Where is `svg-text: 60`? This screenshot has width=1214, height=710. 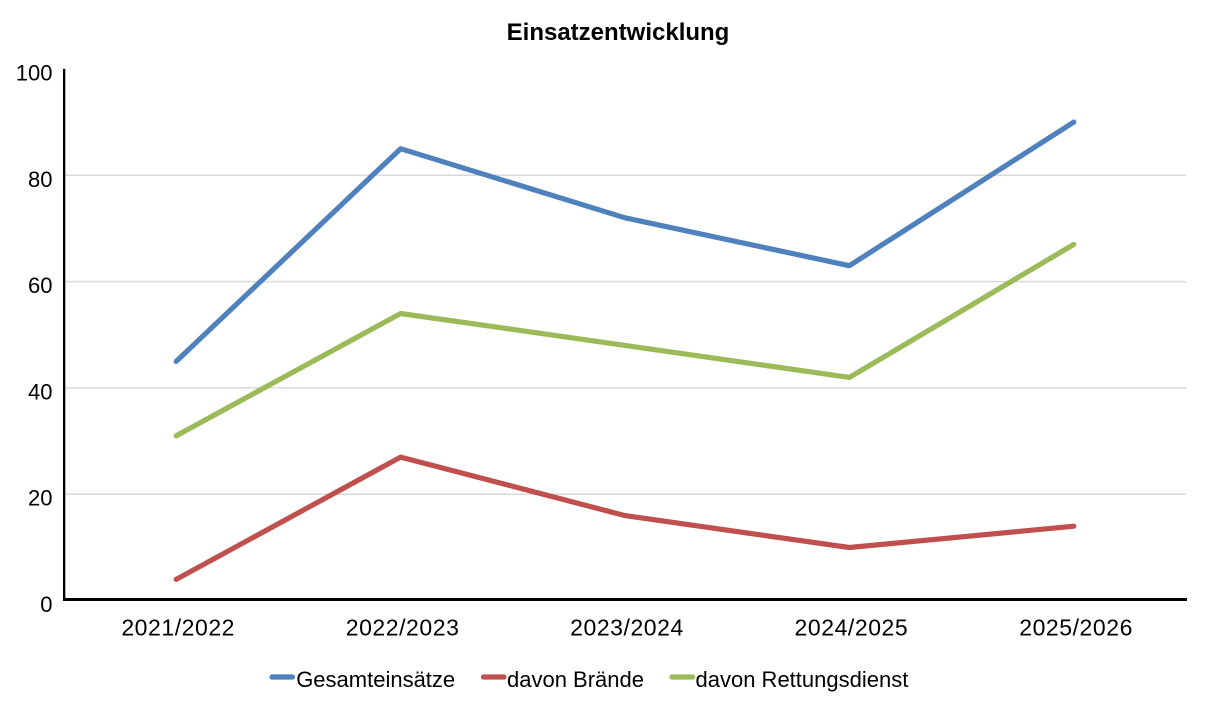 svg-text: 60 is located at coordinates (40, 285).